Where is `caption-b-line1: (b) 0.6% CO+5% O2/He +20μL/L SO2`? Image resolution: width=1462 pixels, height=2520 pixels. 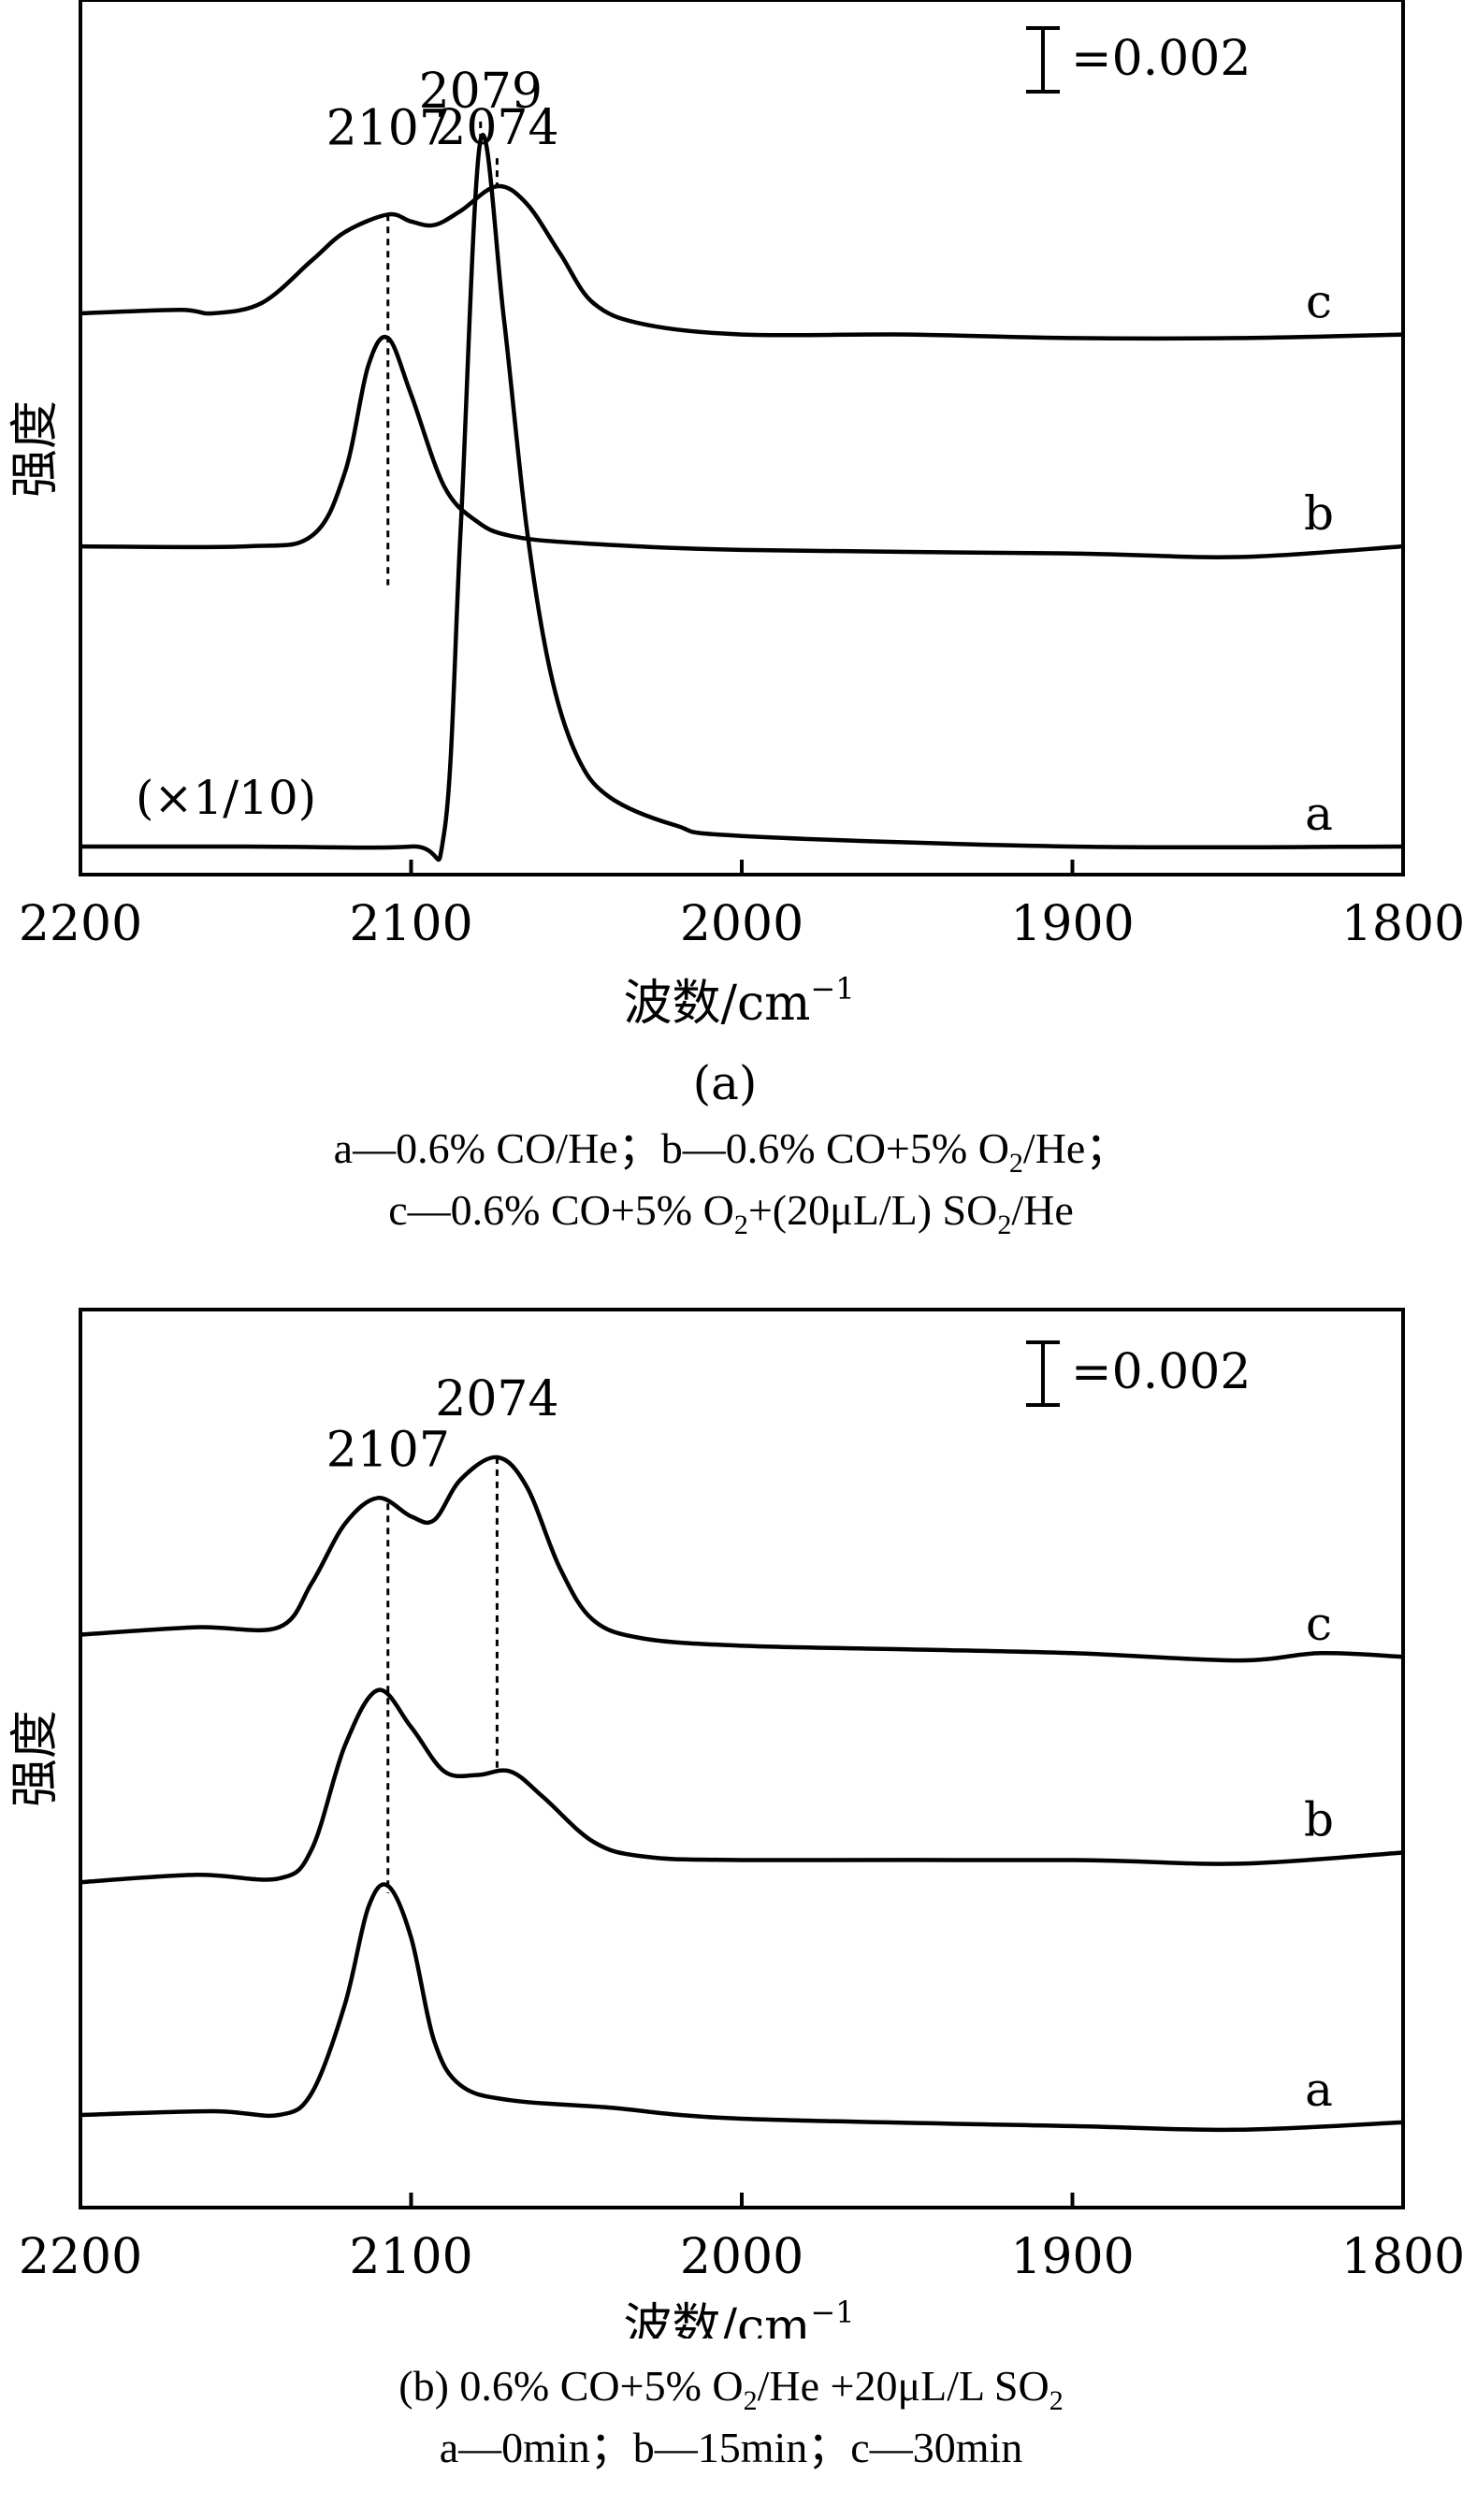 caption-b-line1: (b) 0.6% CO+5% O2/He +20μL/L SO2 is located at coordinates (731, 2390).